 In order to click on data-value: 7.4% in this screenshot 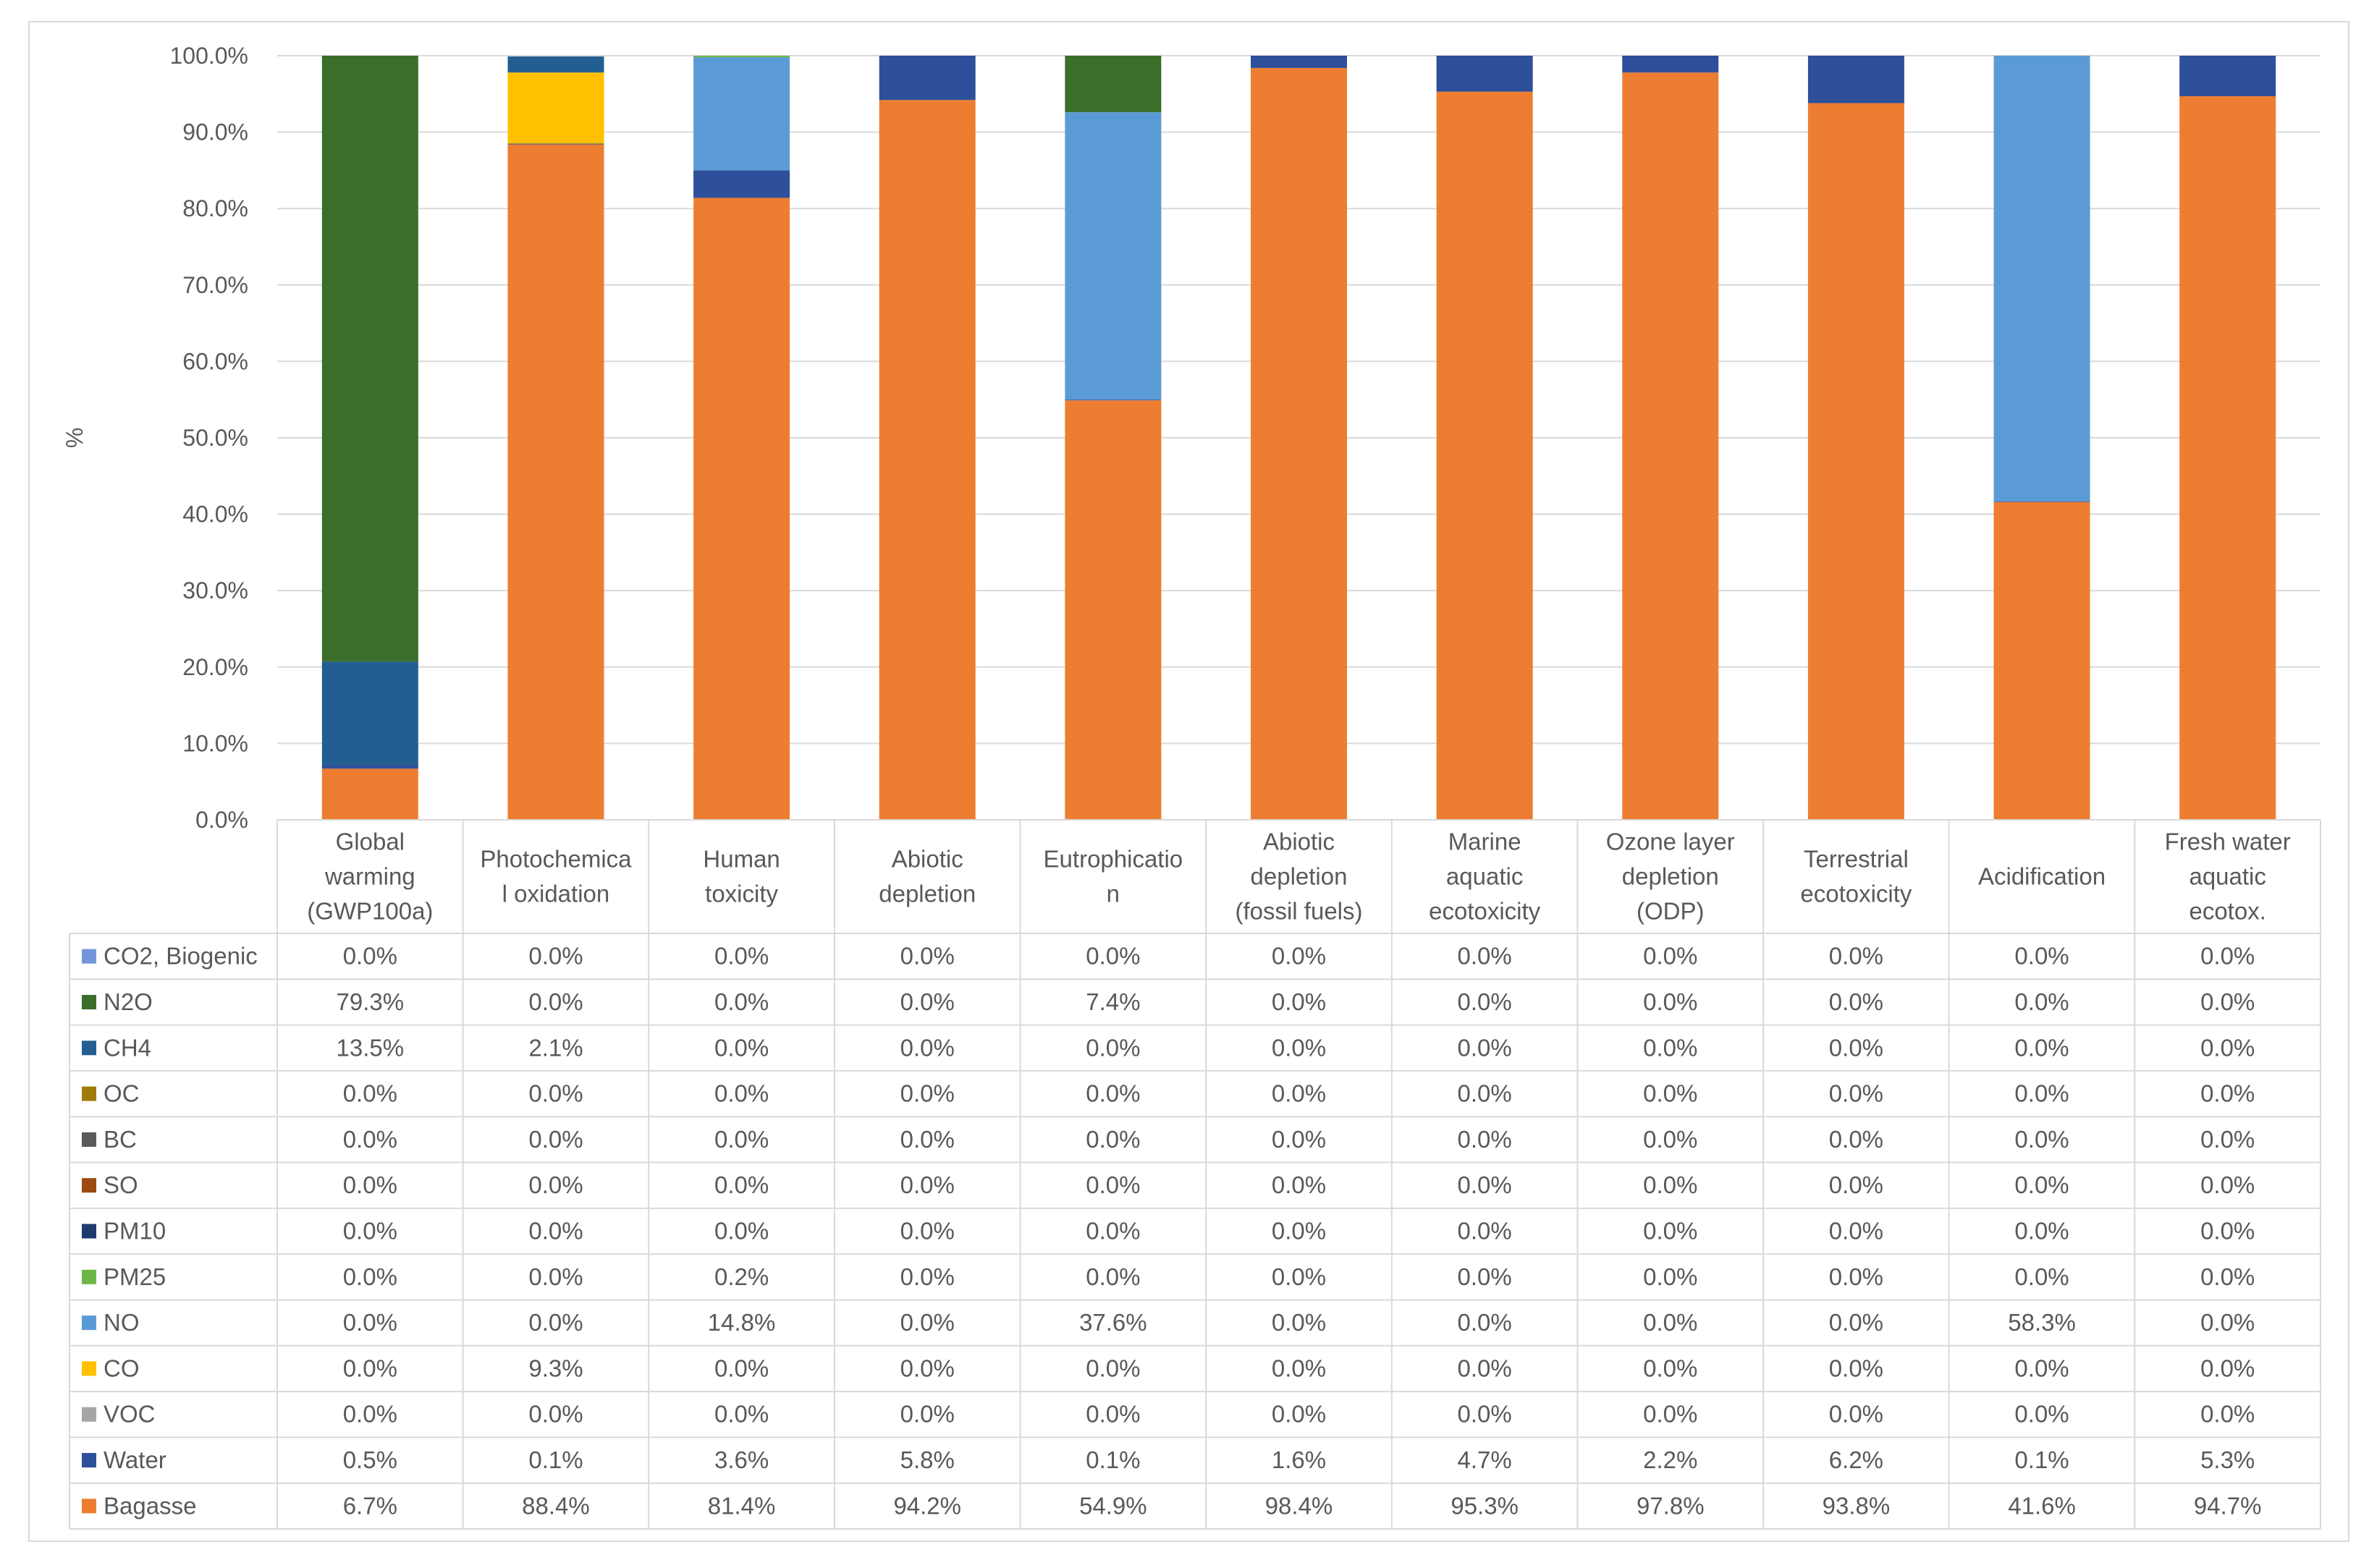, I will do `click(1113, 1001)`.